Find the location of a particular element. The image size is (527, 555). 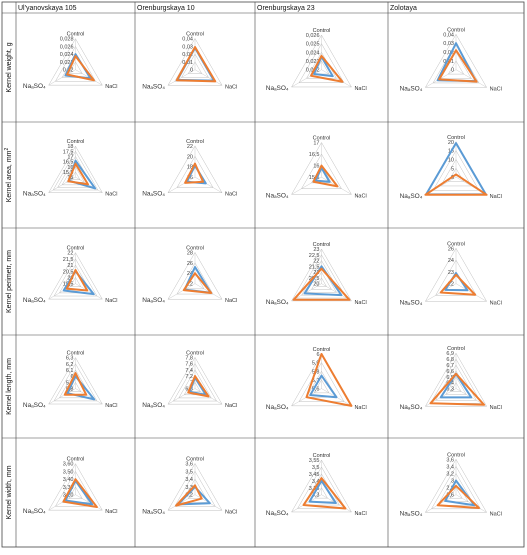

row-label: Kernel area, mm2 is located at coordinates (8, 175).